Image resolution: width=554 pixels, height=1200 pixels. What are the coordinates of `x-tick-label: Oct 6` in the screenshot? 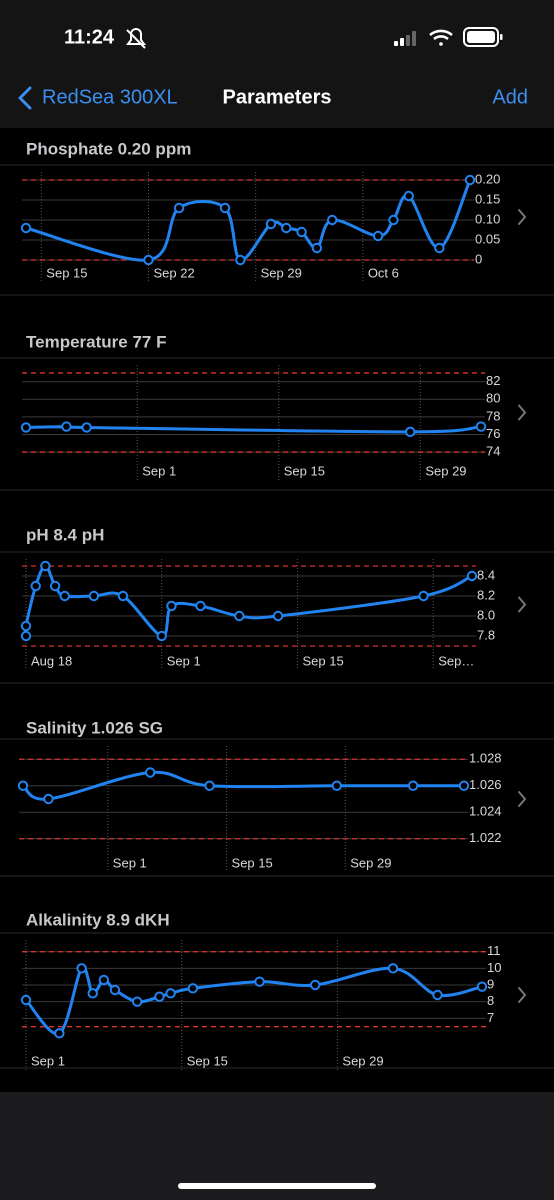 It's located at (383, 272).